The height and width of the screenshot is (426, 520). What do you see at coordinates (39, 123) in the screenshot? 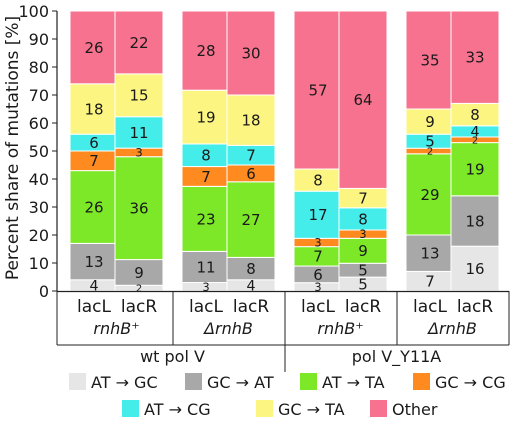
I see `y-tick-label: 60` at bounding box center [39, 123].